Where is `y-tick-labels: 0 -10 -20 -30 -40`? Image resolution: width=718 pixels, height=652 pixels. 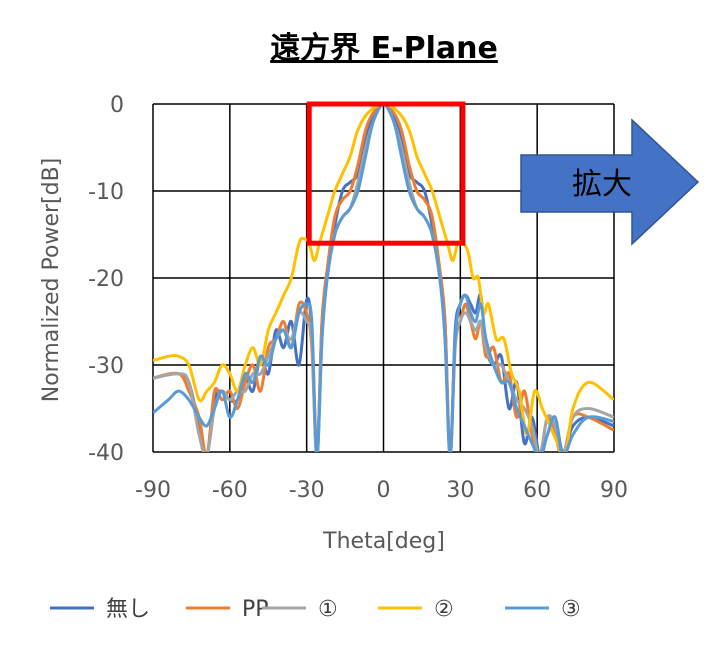
y-tick-labels: 0 -10 -20 -30 -40 is located at coordinates (106, 279).